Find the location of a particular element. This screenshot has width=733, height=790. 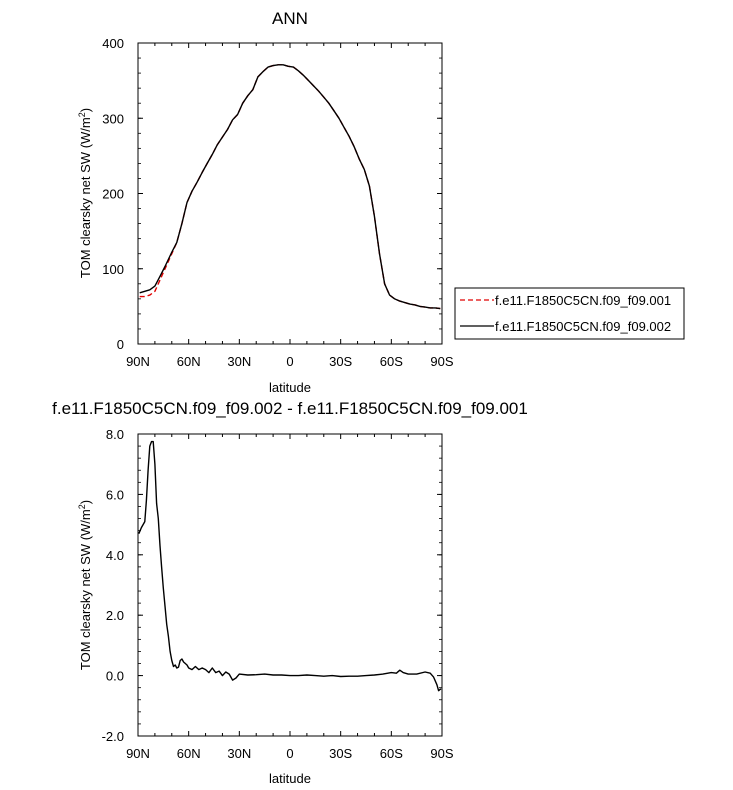

top-x-axis-label: latitude is located at coordinates (290, 387).